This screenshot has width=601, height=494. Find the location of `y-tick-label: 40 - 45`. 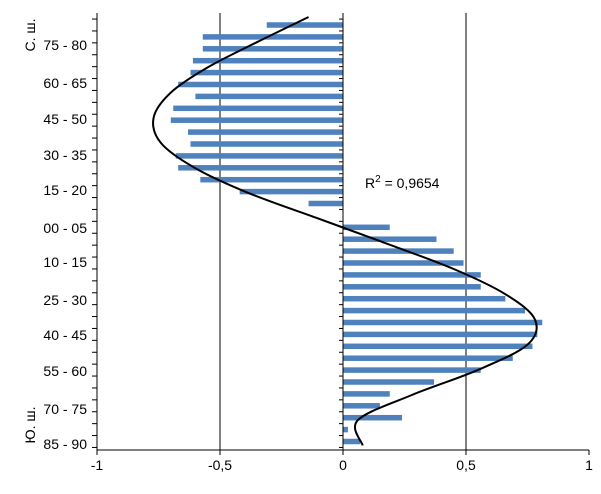

y-tick-label: 40 - 45 is located at coordinates (65, 335).